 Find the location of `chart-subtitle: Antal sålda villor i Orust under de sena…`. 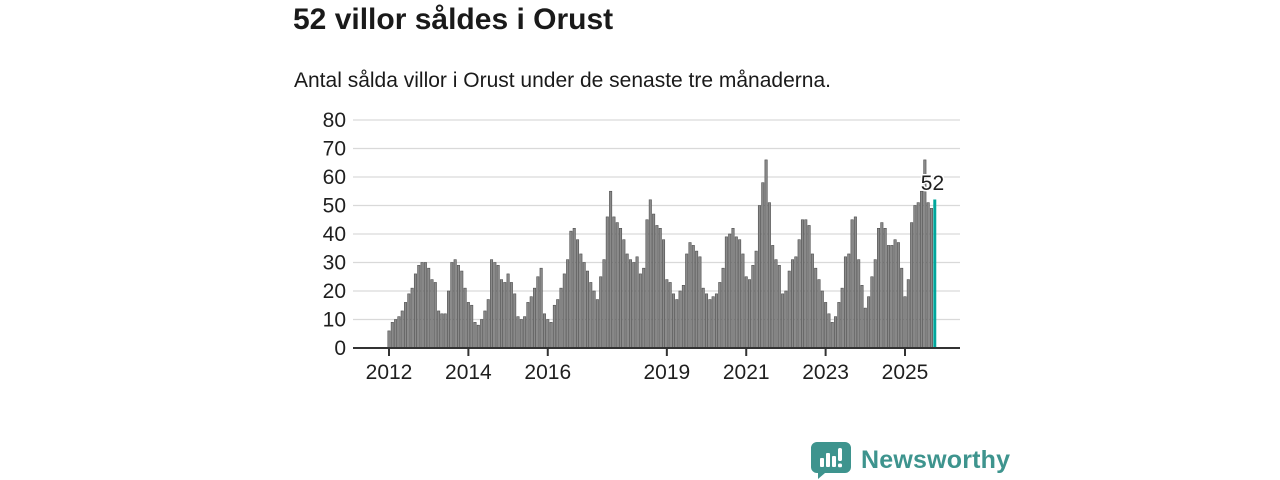

chart-subtitle: Antal sålda villor i Orust under de sena… is located at coordinates (562, 80).